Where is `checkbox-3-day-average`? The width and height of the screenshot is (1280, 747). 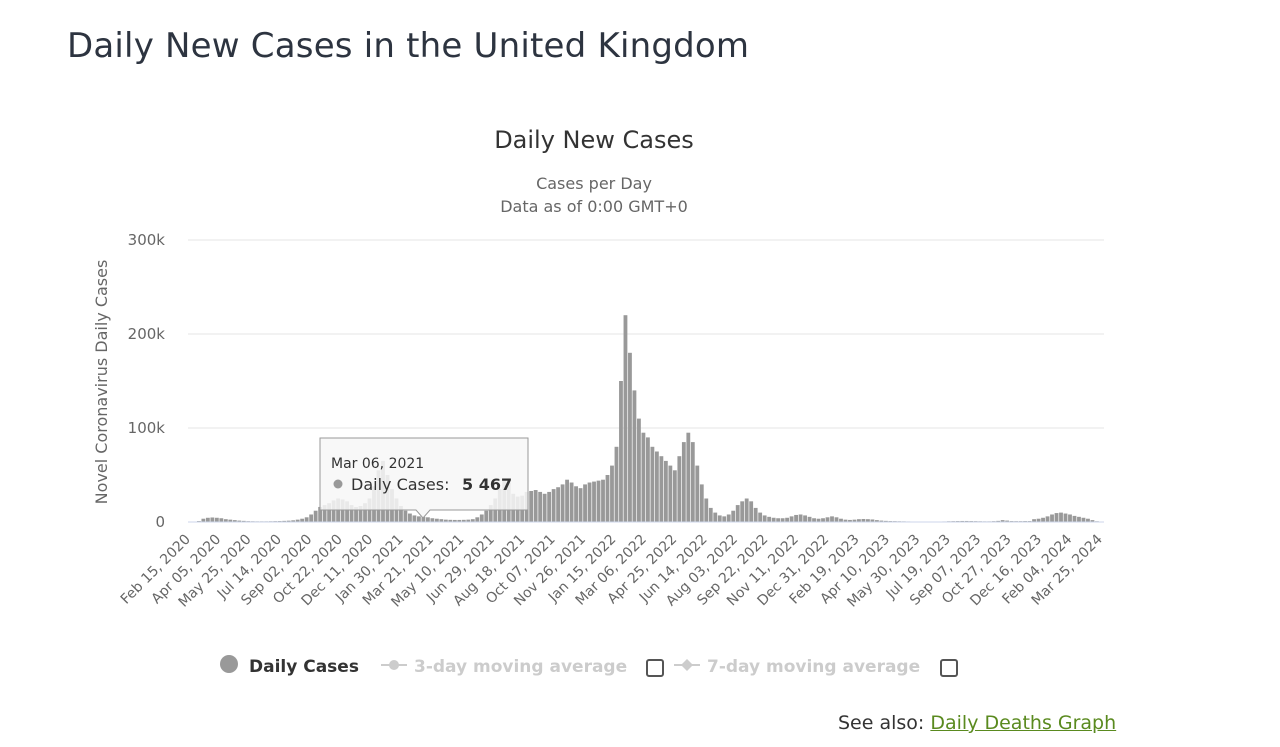
checkbox-3-day-average is located at coordinates (655, 668).